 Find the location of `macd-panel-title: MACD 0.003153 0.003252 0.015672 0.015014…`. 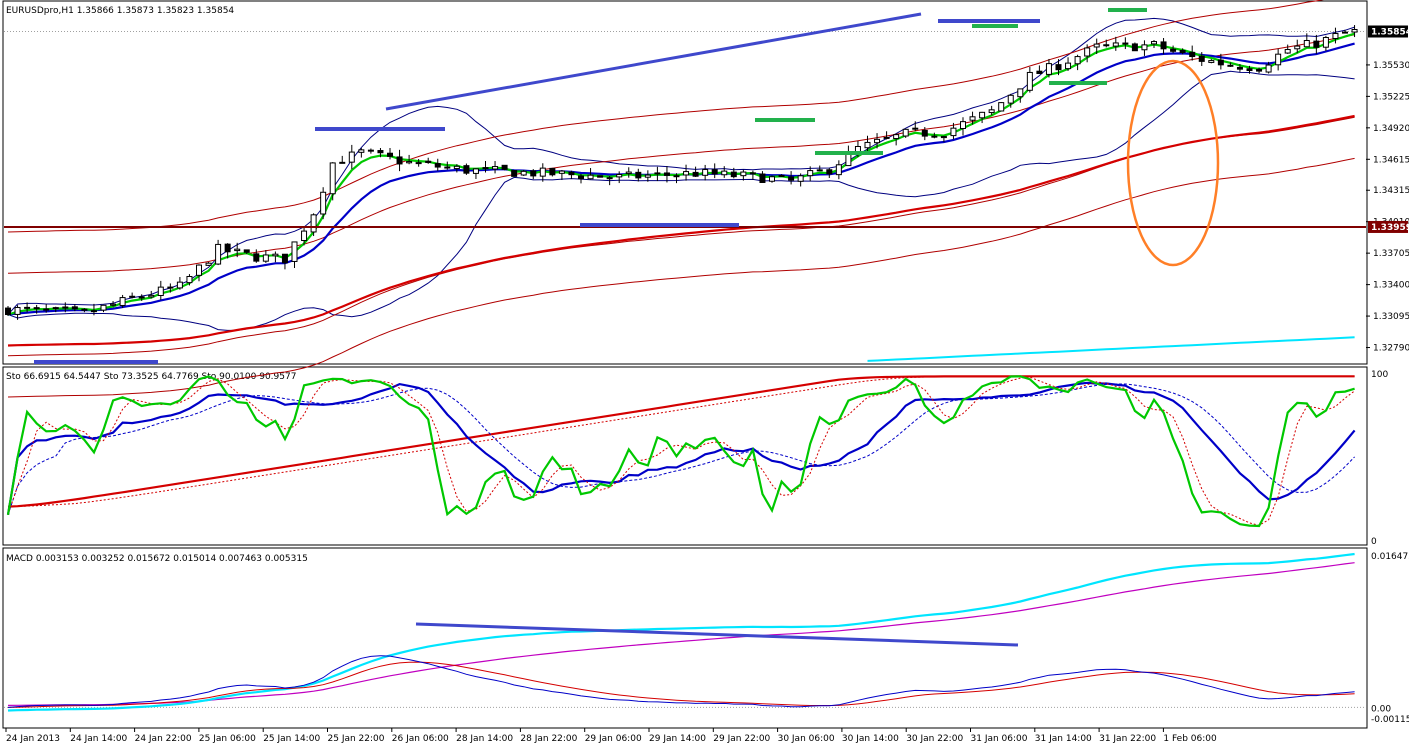

macd-panel-title: MACD 0.003153 0.003252 0.015672 0.015014… is located at coordinates (157, 559).